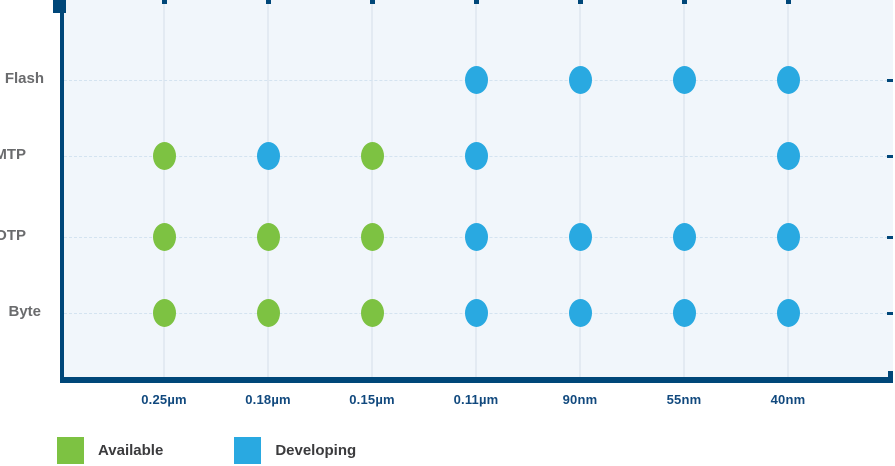 Image resolution: width=895 pixels, height=466 pixels. I want to click on y-axis-label: OTP, so click(13, 235).